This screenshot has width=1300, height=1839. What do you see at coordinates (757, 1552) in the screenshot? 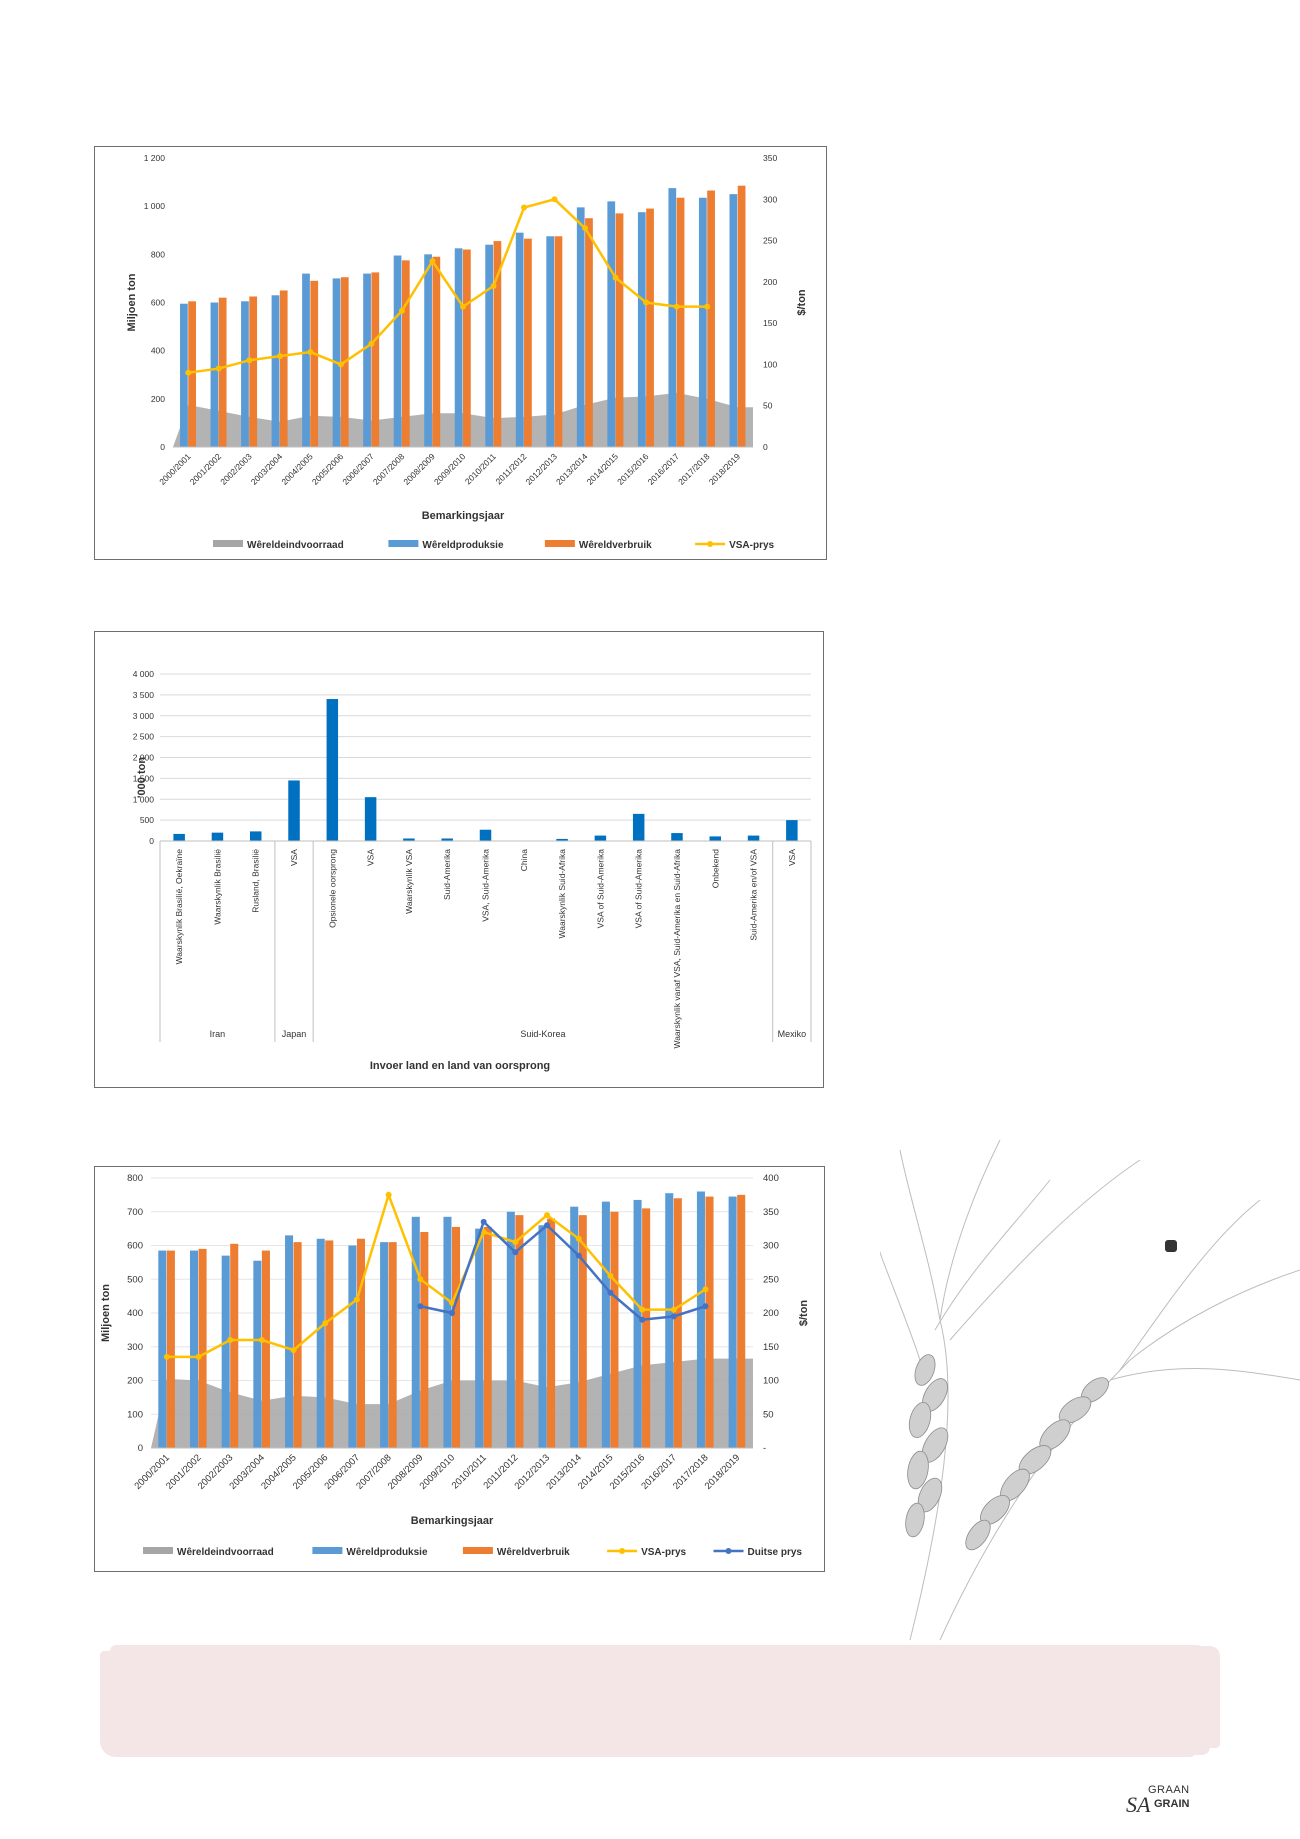
I see `legend-item: Duitse prys` at bounding box center [757, 1552].